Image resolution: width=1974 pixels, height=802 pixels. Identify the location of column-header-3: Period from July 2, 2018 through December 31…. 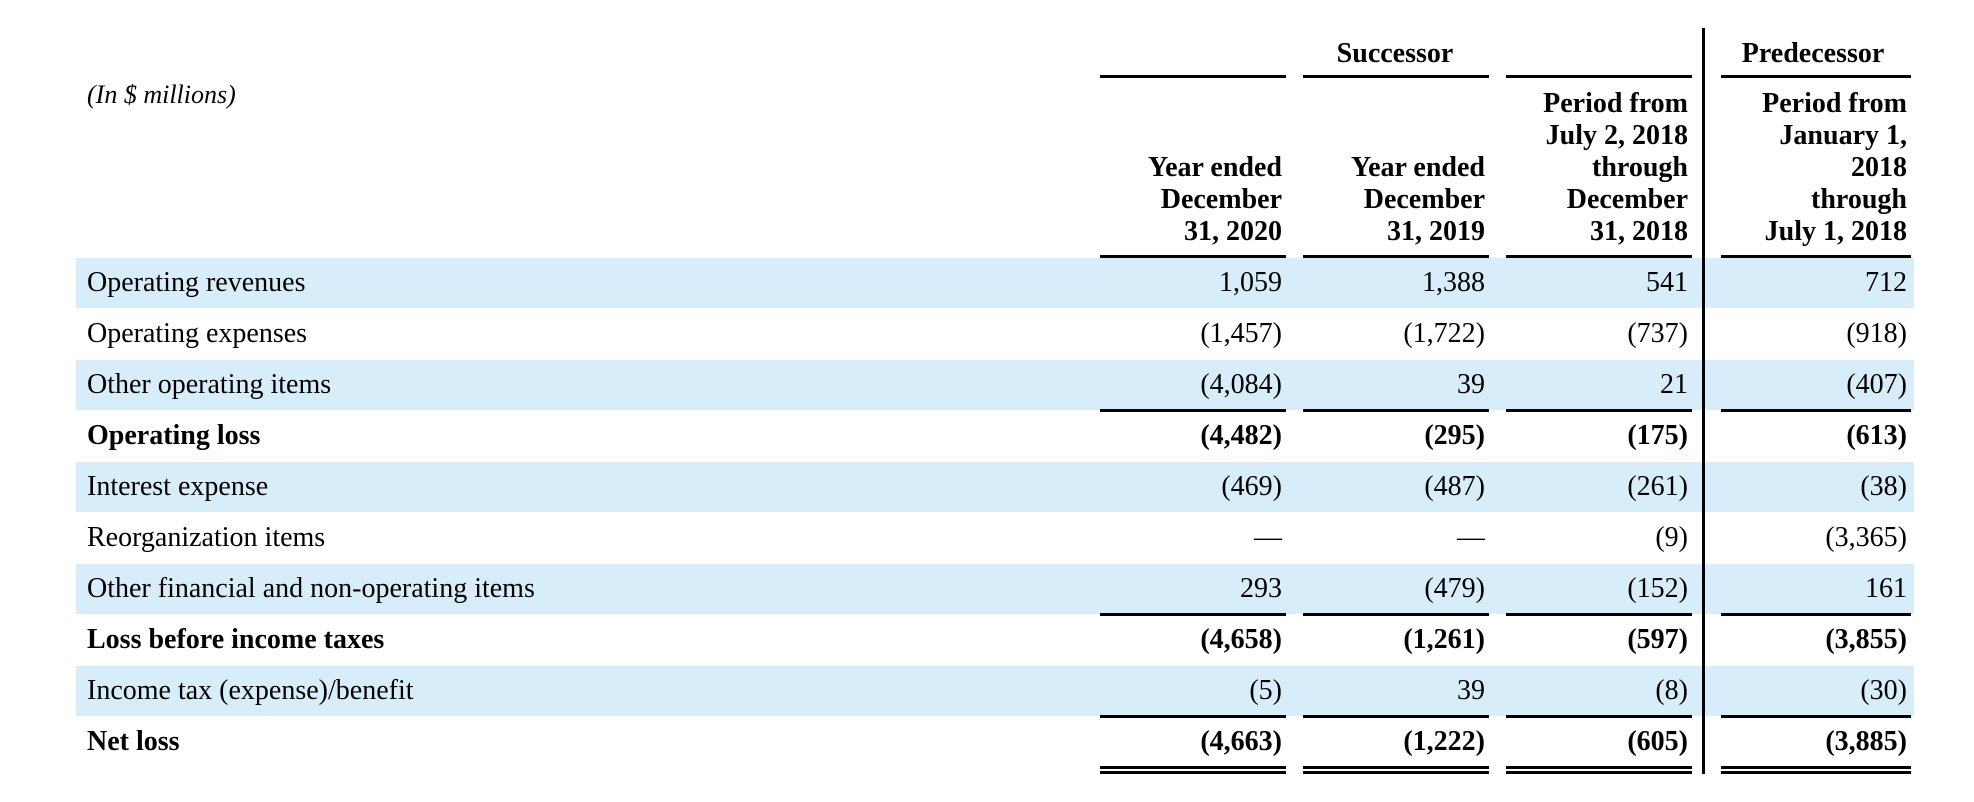
(1597, 168).